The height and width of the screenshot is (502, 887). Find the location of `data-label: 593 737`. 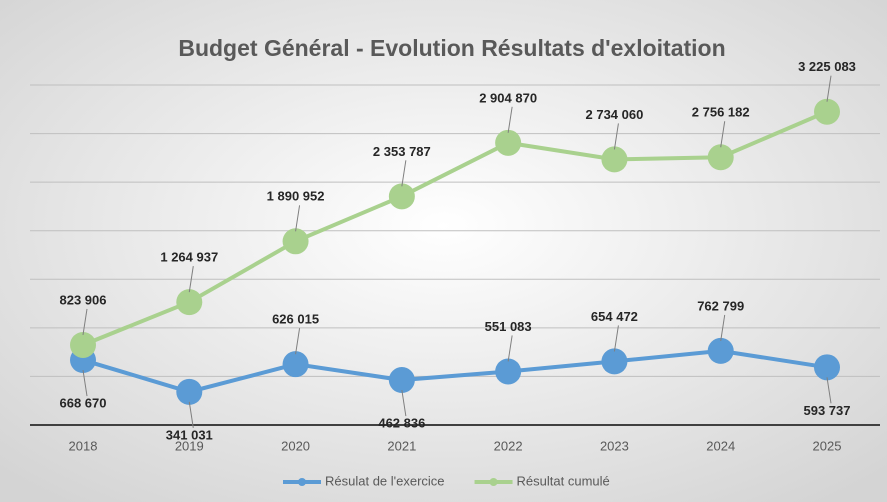

data-label: 593 737 is located at coordinates (827, 410).